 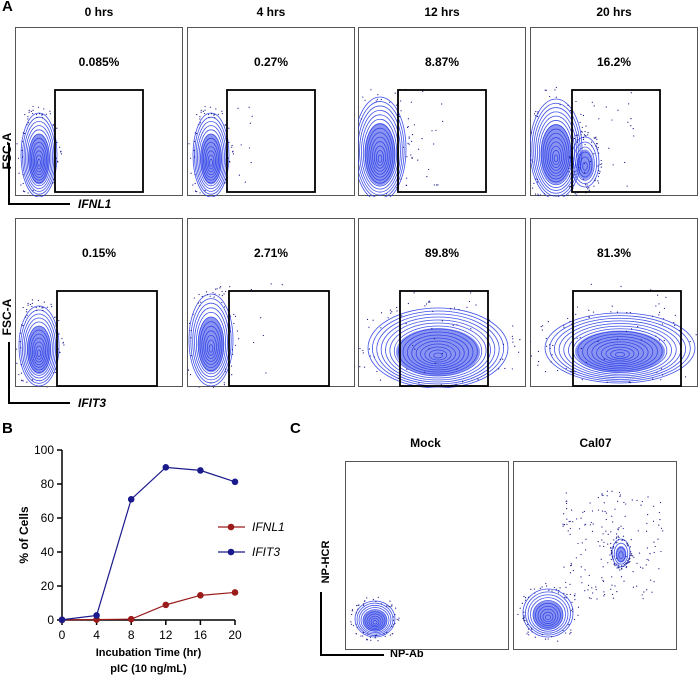 What do you see at coordinates (442, 112) in the screenshot?
I see `flow-plot` at bounding box center [442, 112].